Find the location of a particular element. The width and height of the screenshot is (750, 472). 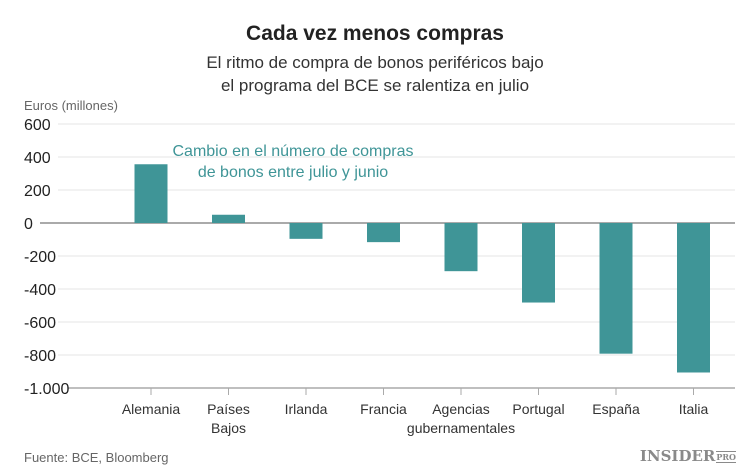

y-tick-label: 600 is located at coordinates (37, 125).